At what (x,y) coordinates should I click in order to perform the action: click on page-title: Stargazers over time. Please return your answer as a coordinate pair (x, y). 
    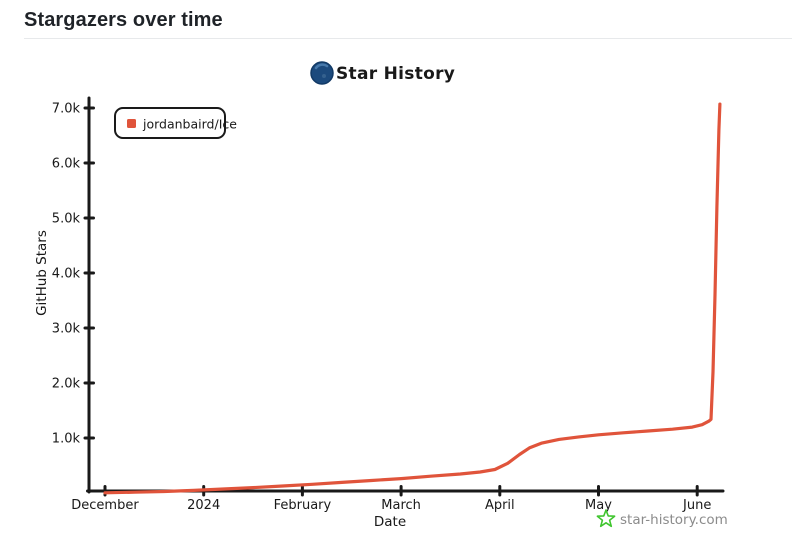
    Looking at the image, I should click on (123, 20).